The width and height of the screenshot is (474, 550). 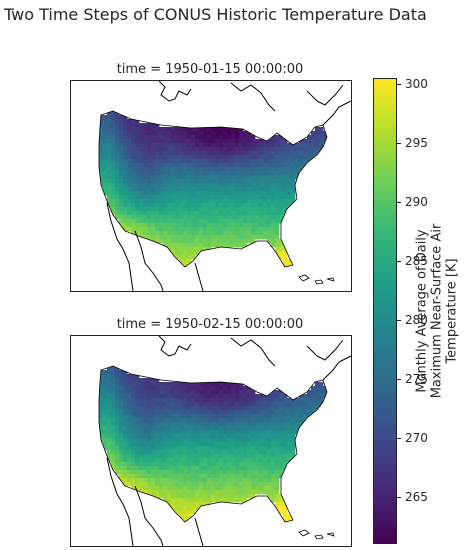 I want to click on colorbar, so click(x=385, y=311).